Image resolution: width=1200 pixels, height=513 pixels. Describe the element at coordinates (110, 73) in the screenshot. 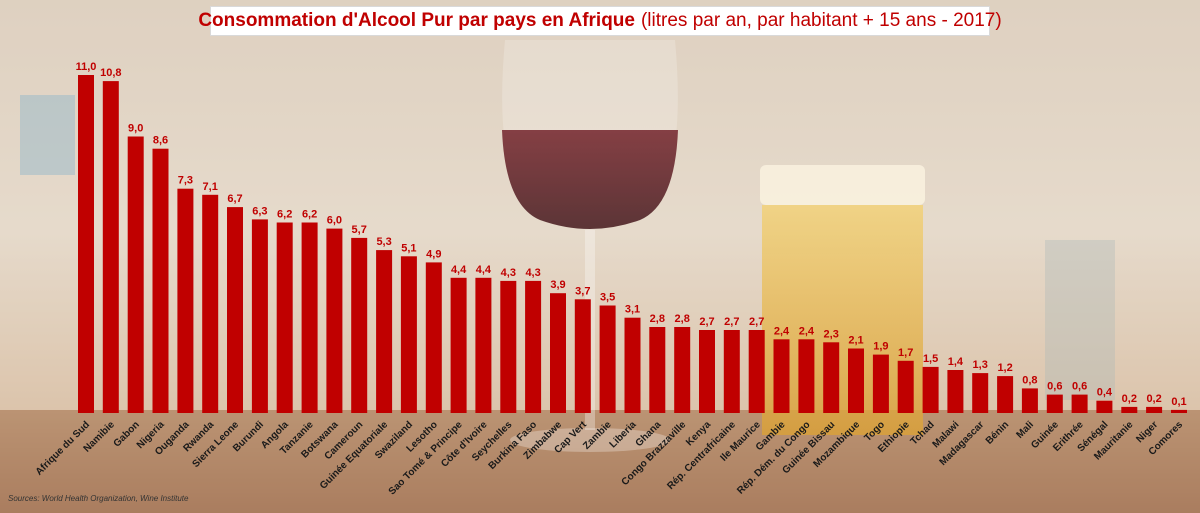

I see `value-label-1: 10,8` at that location.